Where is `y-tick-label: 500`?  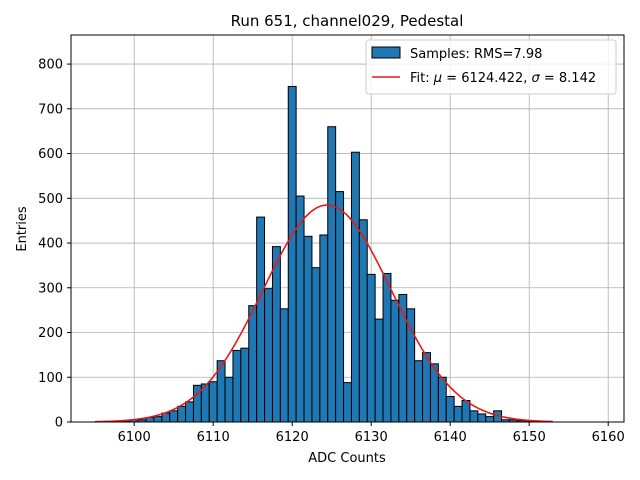 y-tick-label: 500 is located at coordinates (50, 199).